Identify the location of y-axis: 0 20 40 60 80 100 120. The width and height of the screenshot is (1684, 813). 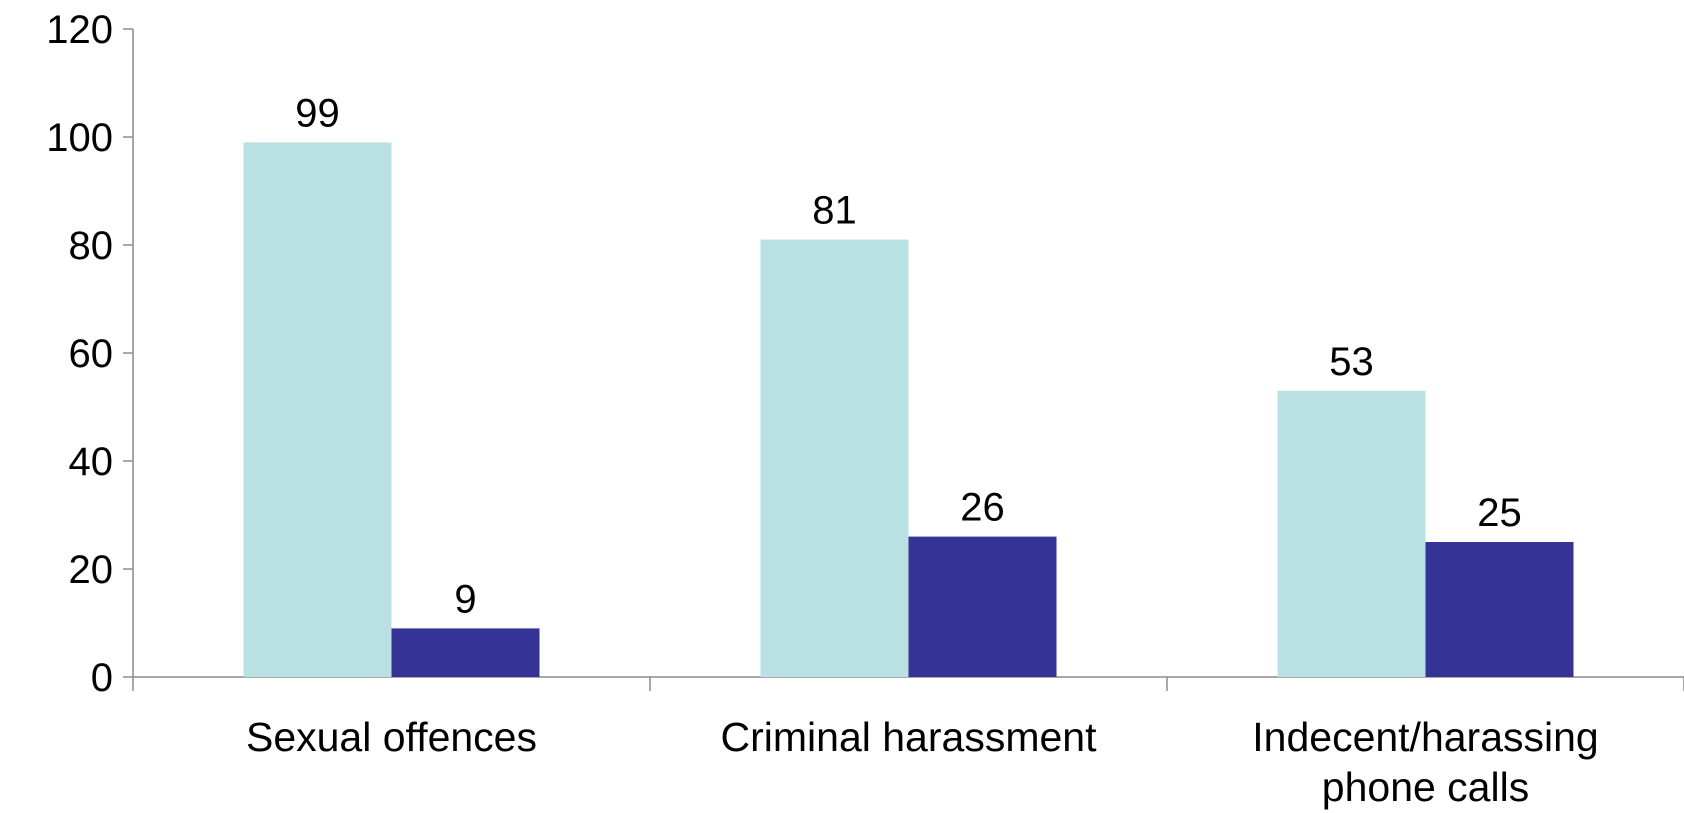
(90, 354).